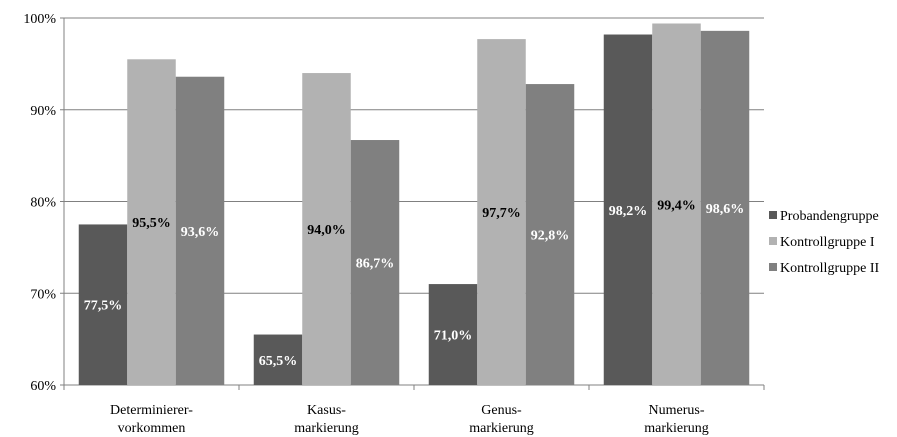  I want to click on data-label: 99,4%, so click(676, 205).